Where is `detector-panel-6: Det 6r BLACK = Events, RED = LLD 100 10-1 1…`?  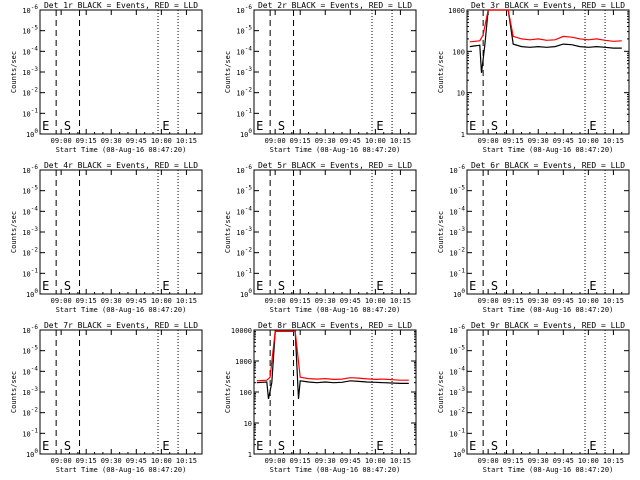
detector-panel-6: Det 6r BLACK = Events, RED = LLD 100 10-1 1… is located at coordinates (533, 237).